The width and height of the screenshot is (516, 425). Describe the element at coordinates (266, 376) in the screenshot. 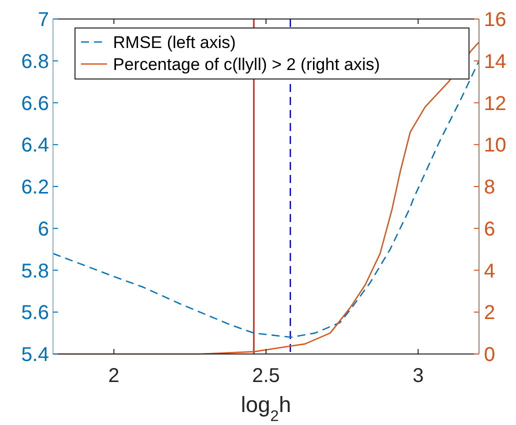

I see `x-tick-label: 2.5` at that location.